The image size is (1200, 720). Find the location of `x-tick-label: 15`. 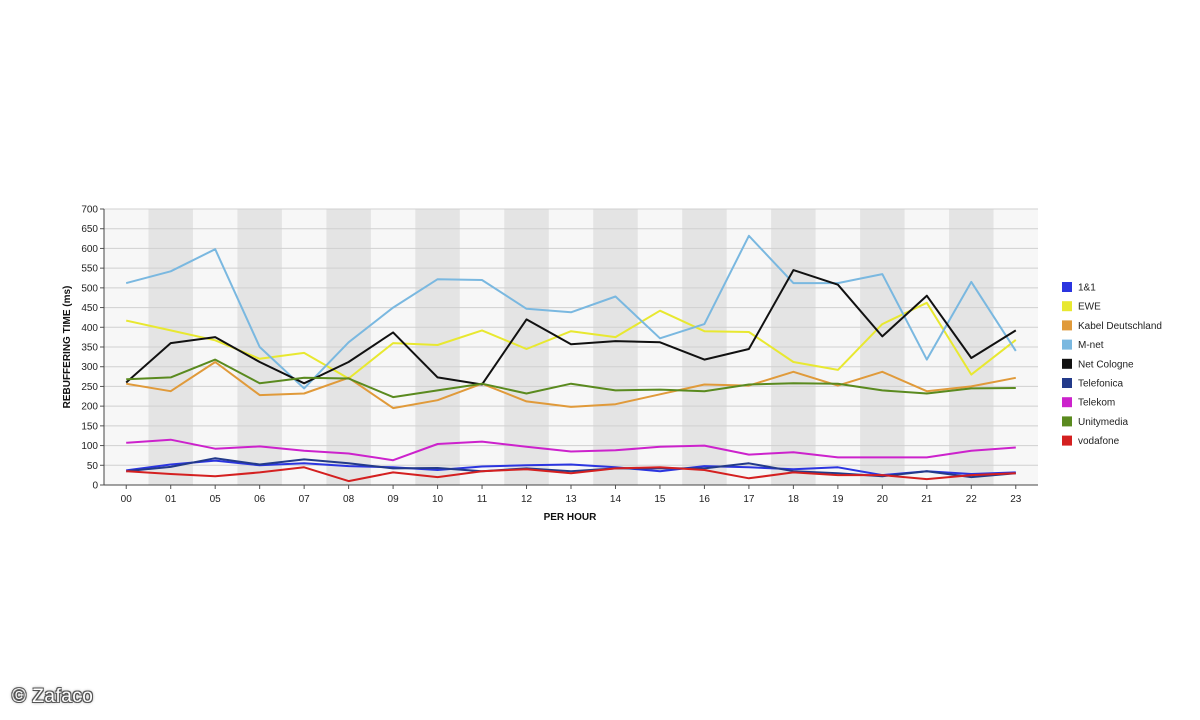

x-tick-label: 15 is located at coordinates (660, 499).